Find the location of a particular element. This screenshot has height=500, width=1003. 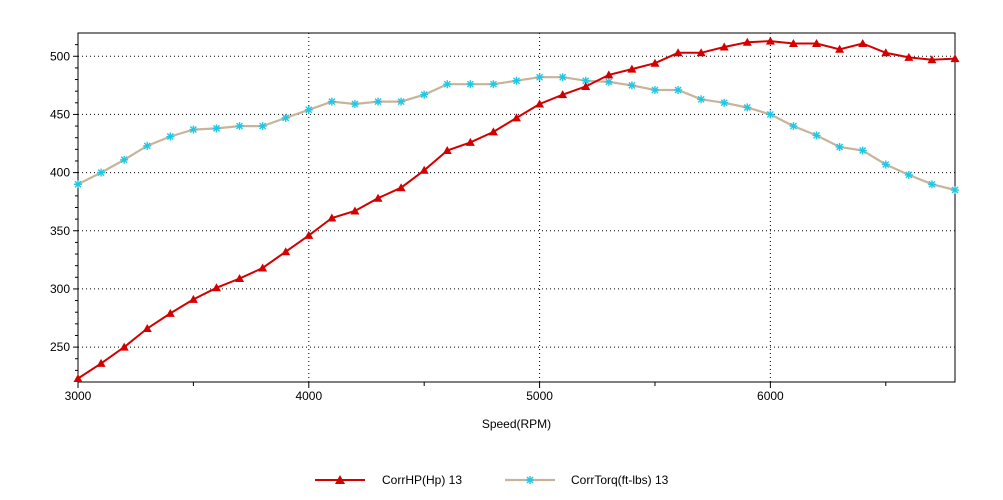

y-tick-label: 300 is located at coordinates (60, 289).